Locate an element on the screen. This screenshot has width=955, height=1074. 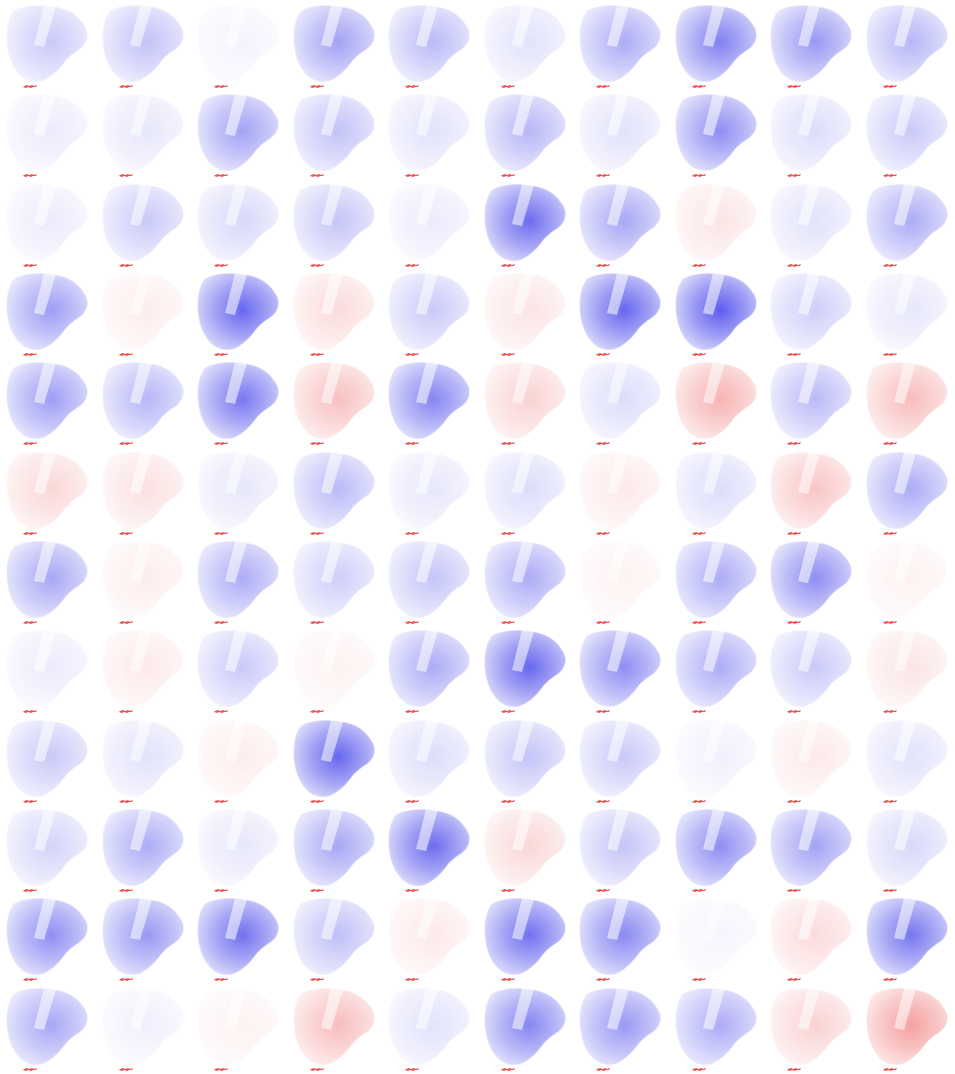
slice-tile-r5-c6 is located at coordinates (525, 403).